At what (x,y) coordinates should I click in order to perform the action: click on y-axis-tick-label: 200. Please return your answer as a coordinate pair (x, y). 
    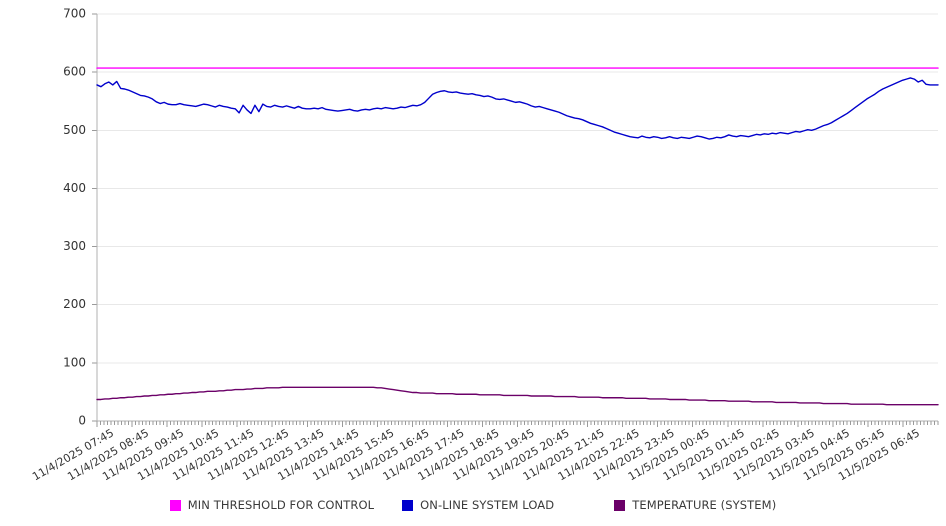
    Looking at the image, I should click on (74, 304).